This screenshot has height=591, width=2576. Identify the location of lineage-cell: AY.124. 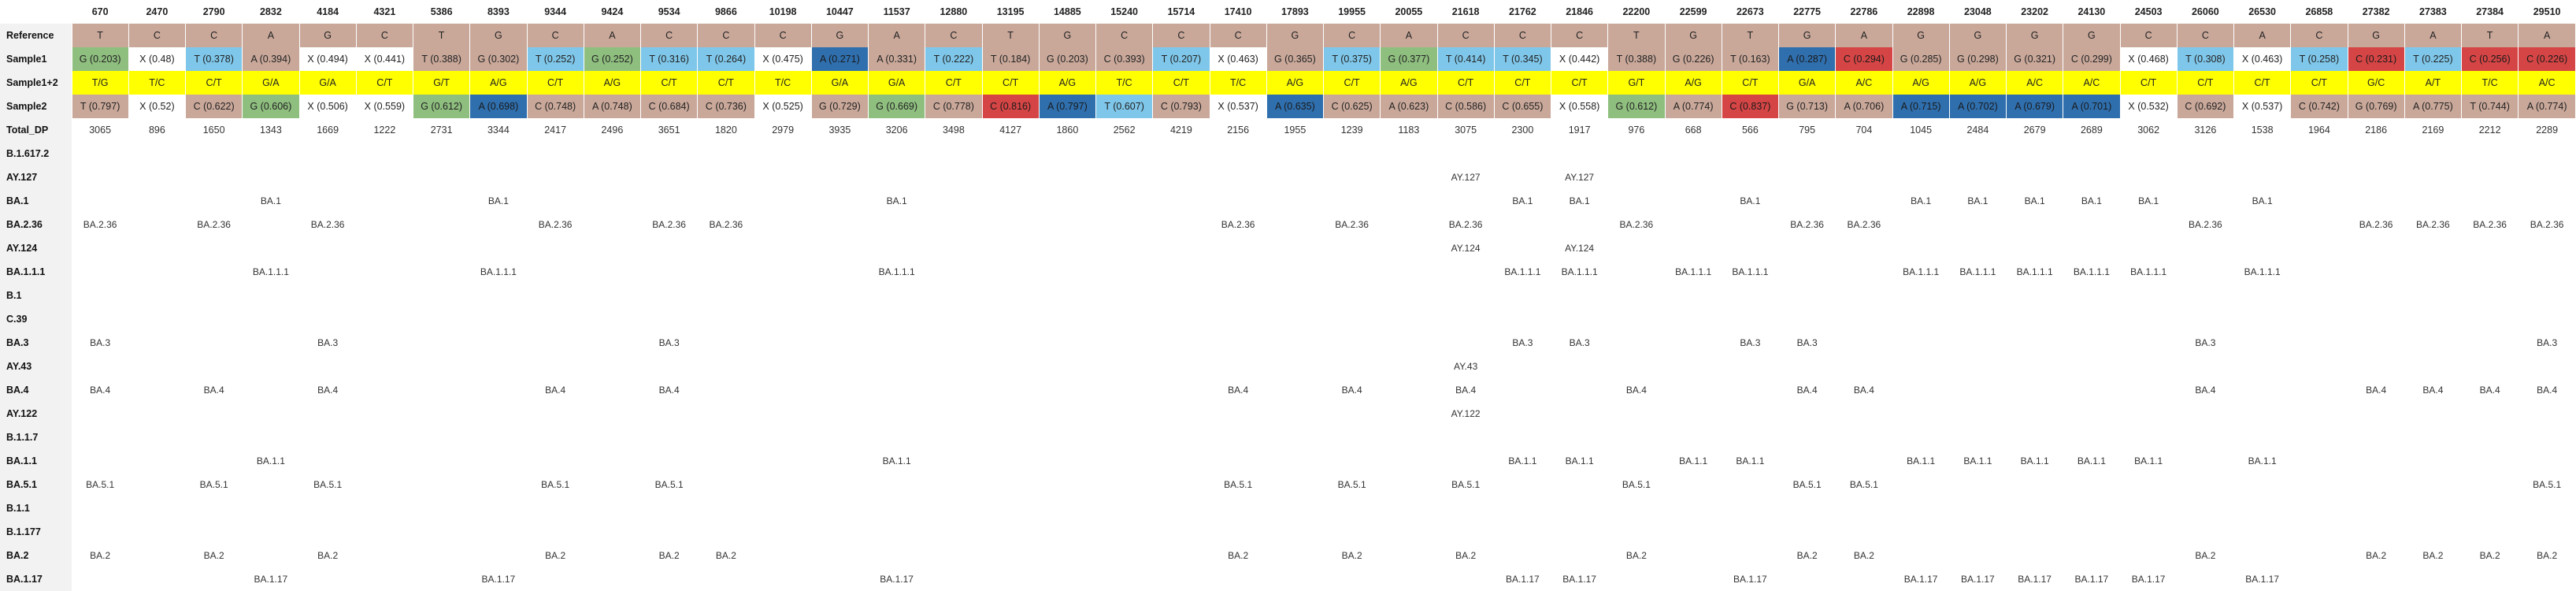
(1580, 248).